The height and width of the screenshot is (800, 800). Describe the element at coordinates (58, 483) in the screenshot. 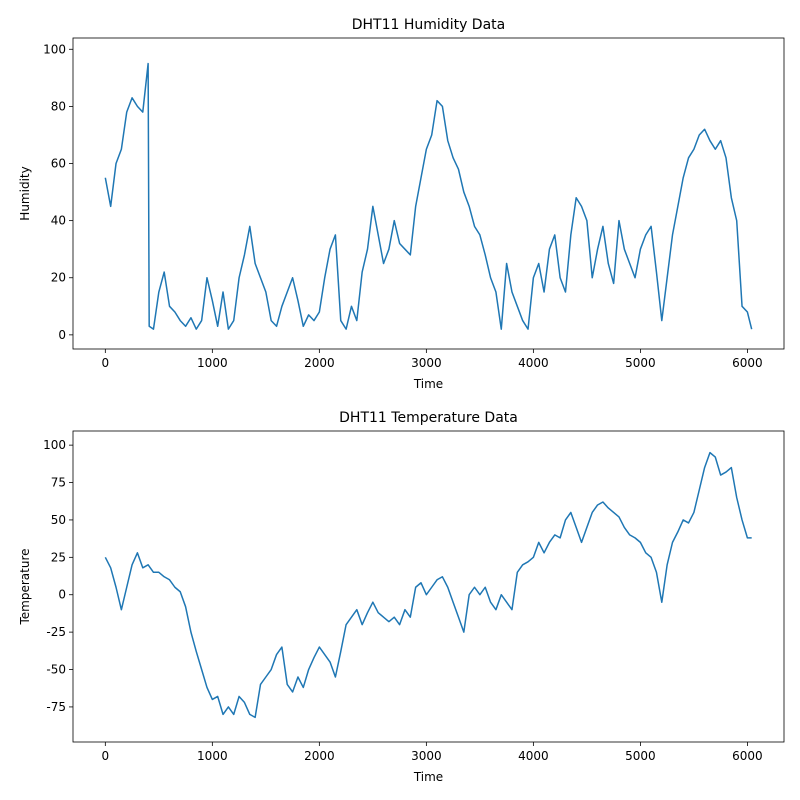

I see `y-tick-label: 75` at that location.